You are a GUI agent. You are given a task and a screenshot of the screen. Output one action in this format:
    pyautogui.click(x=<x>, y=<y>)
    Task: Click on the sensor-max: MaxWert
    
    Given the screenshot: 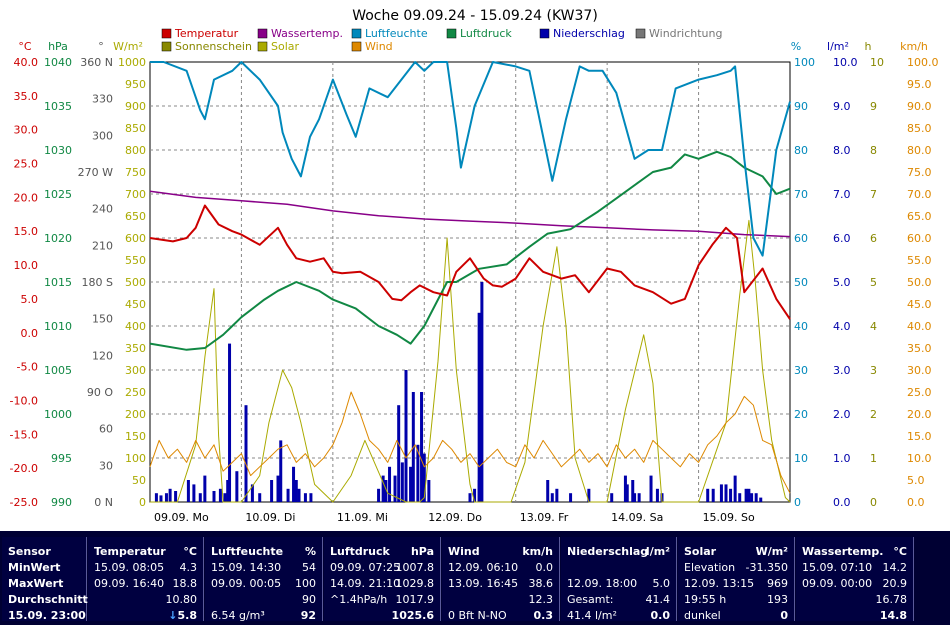 What is the action you would take?
    pyautogui.click(x=36, y=583)
    